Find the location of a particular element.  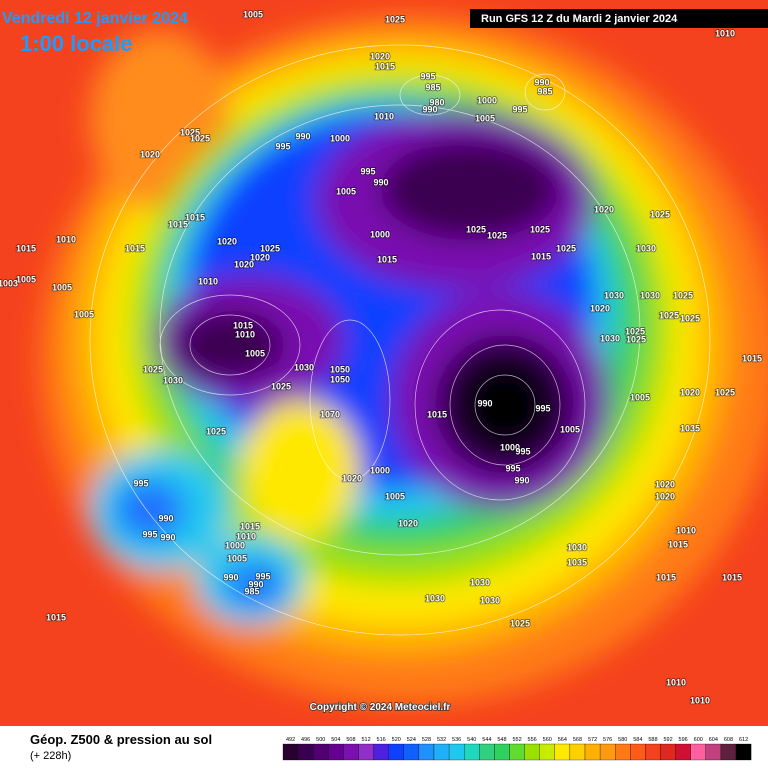

run-info: Run GFS 12 Z du Mardi 2 janvier 2024 is located at coordinates (579, 19).